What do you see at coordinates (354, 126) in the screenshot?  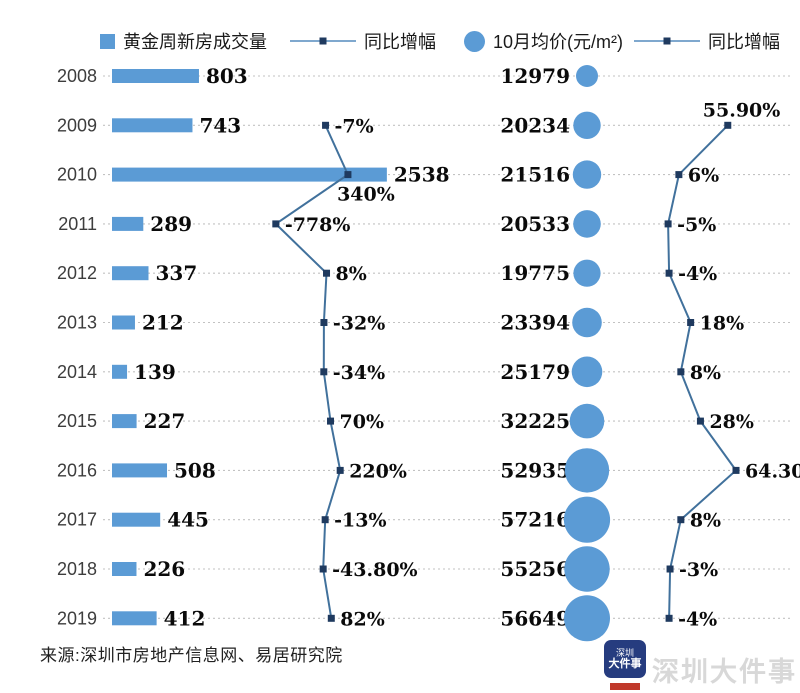 I see `volume-growth-value-label: -7%` at bounding box center [354, 126].